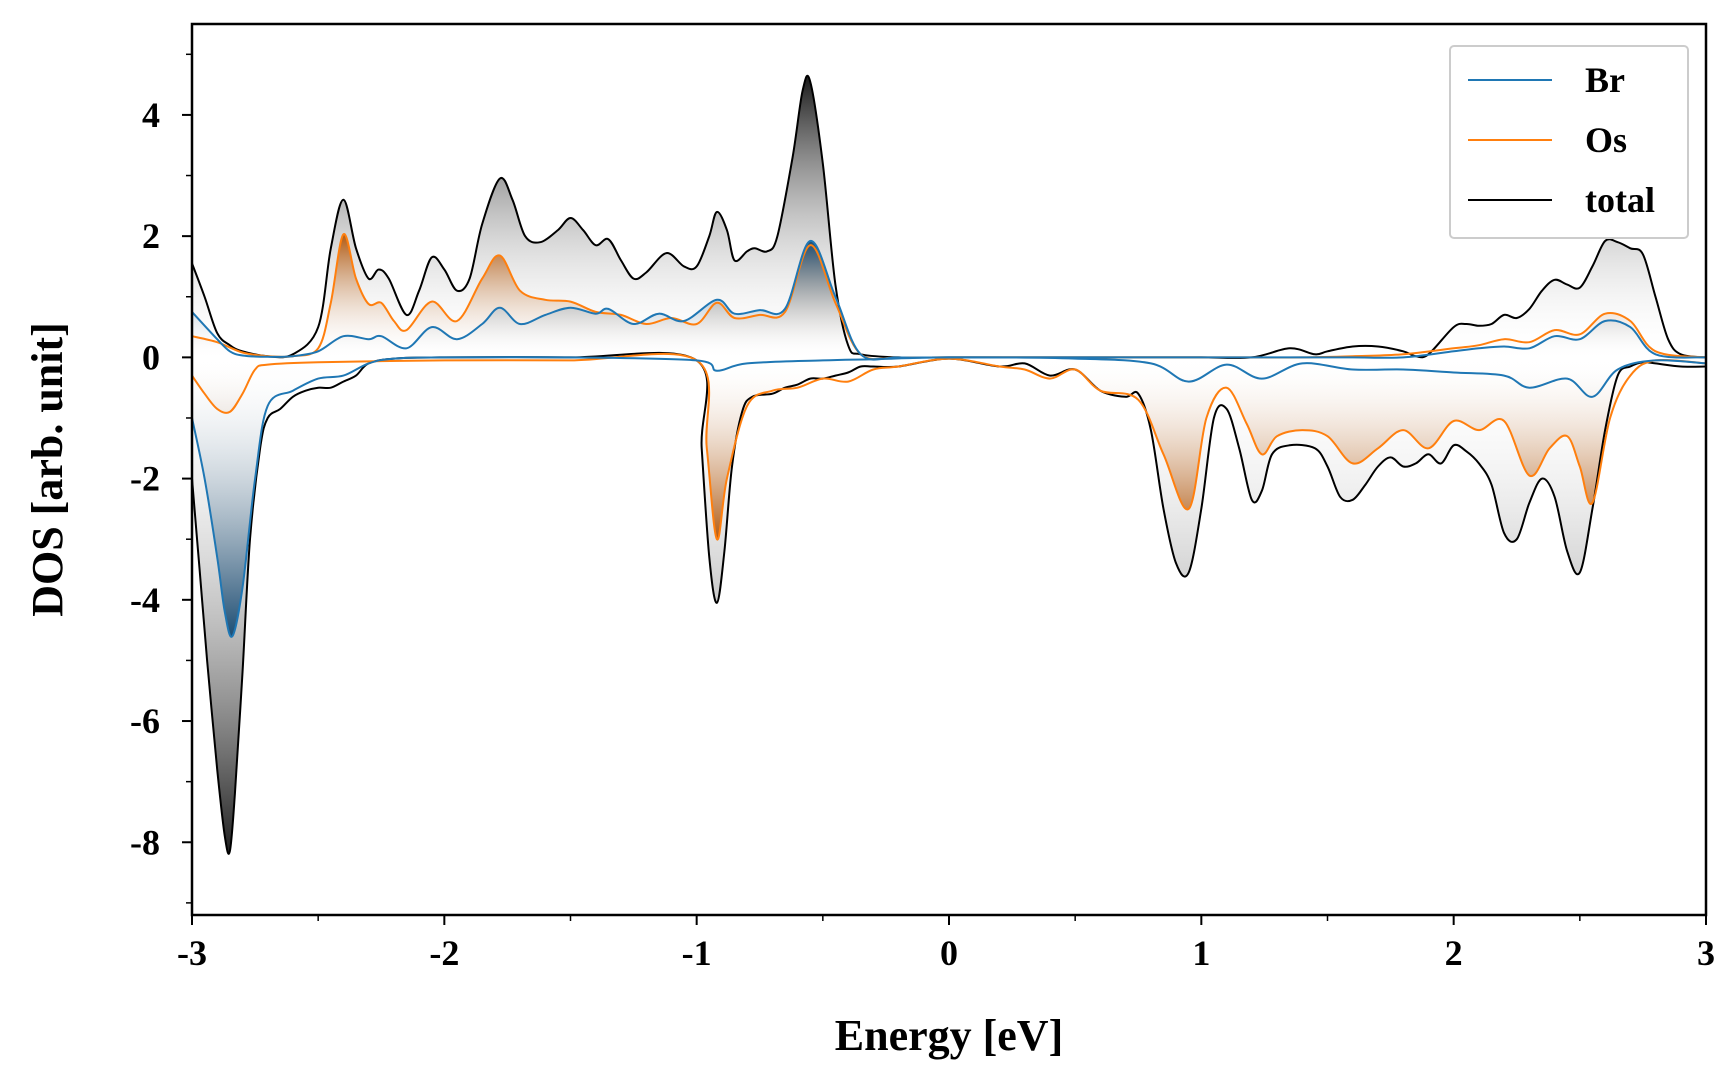 This screenshot has height=1080, width=1728. I want to click on os-up-line, so click(949, 297).